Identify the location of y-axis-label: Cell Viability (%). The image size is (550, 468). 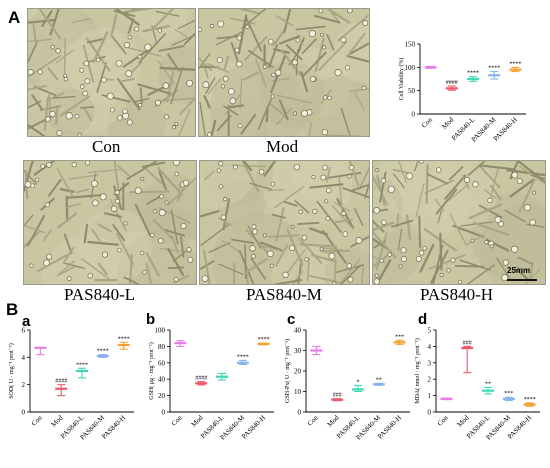
(401, 79).